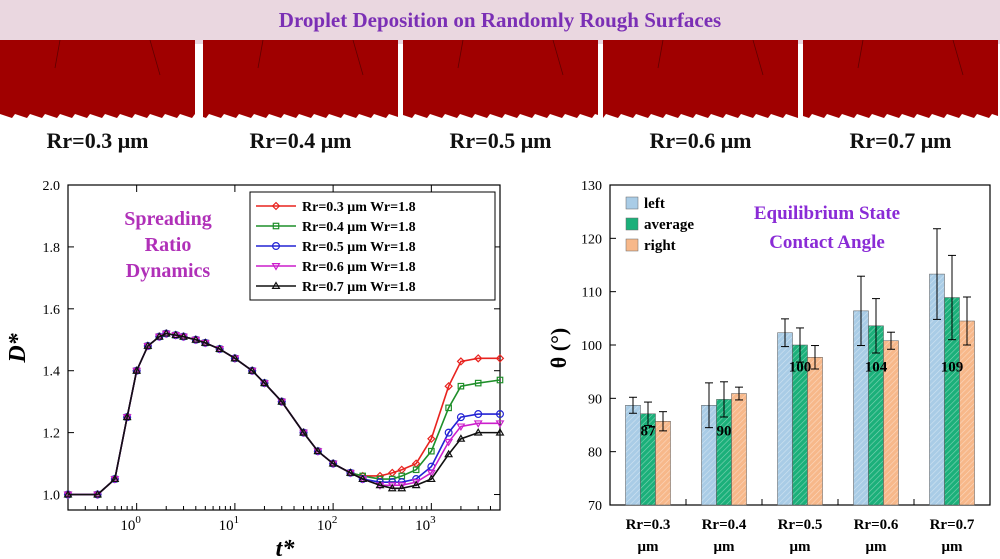 Image resolution: width=1000 pixels, height=559 pixels. I want to click on roughness-label: Rr=0.6 μm, so click(700, 140).